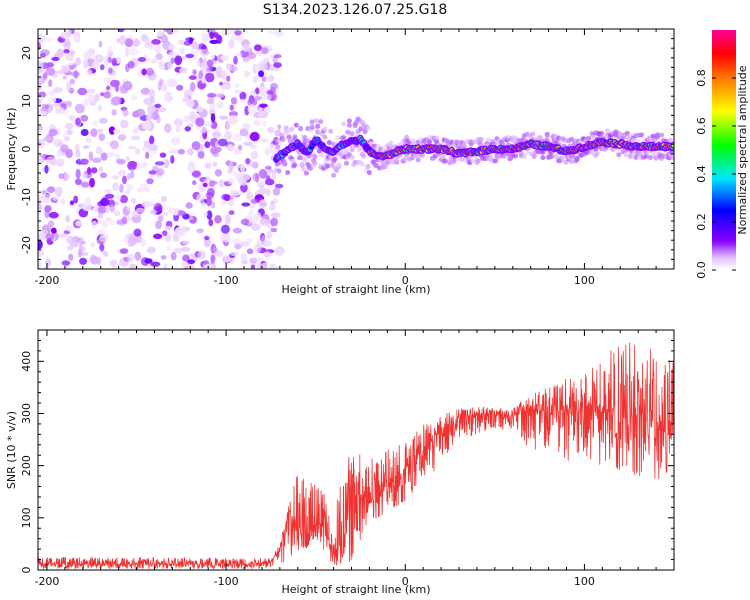 The width and height of the screenshot is (750, 600). I want to click on y-tick-label: 200, so click(26, 465).